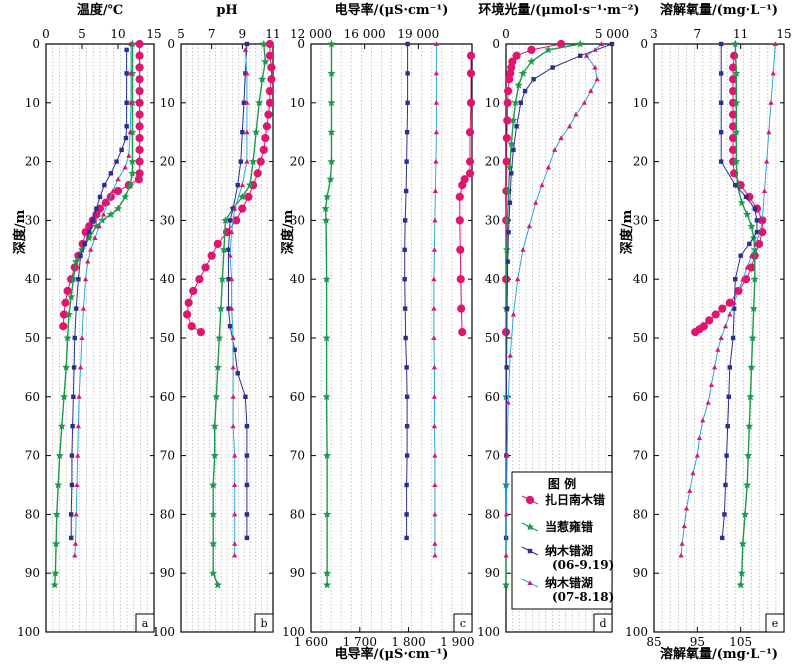 This screenshot has height=664, width=800. What do you see at coordinates (311, 642) in the screenshot?
I see `bottom-x-tick-label: 1 600` at bounding box center [311, 642].